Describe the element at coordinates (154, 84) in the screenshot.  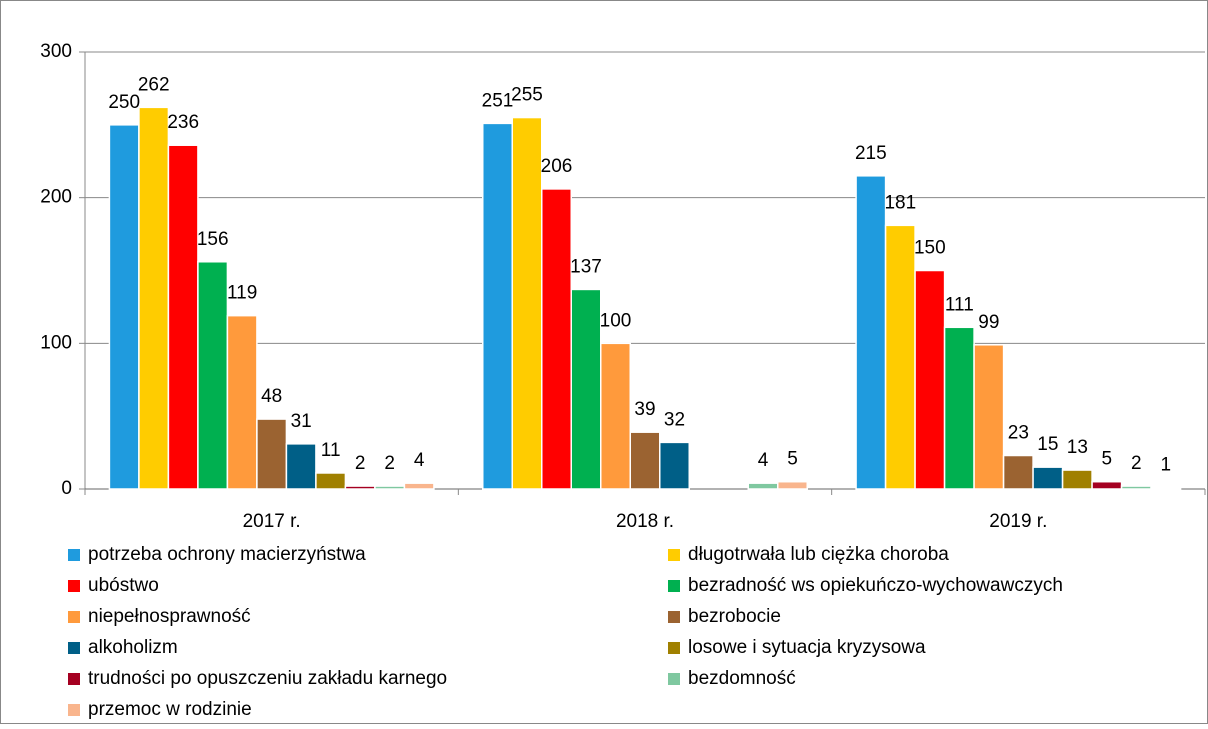
I see `data-label: 262` at that location.